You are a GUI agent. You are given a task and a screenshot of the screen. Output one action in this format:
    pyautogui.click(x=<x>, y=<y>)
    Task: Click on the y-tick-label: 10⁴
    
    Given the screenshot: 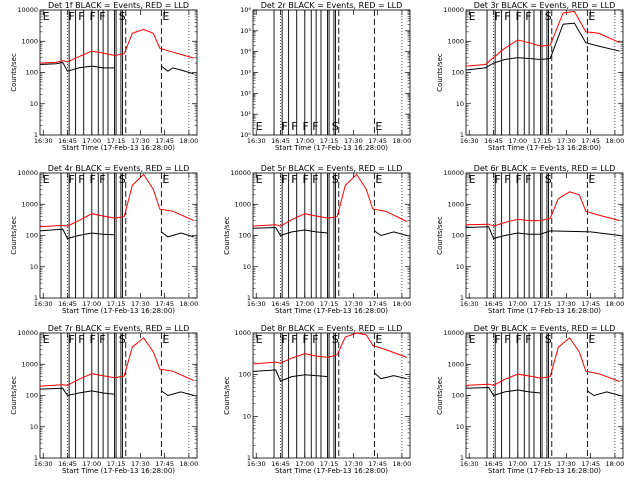 What is the action you would take?
    pyautogui.click(x=245, y=52)
    